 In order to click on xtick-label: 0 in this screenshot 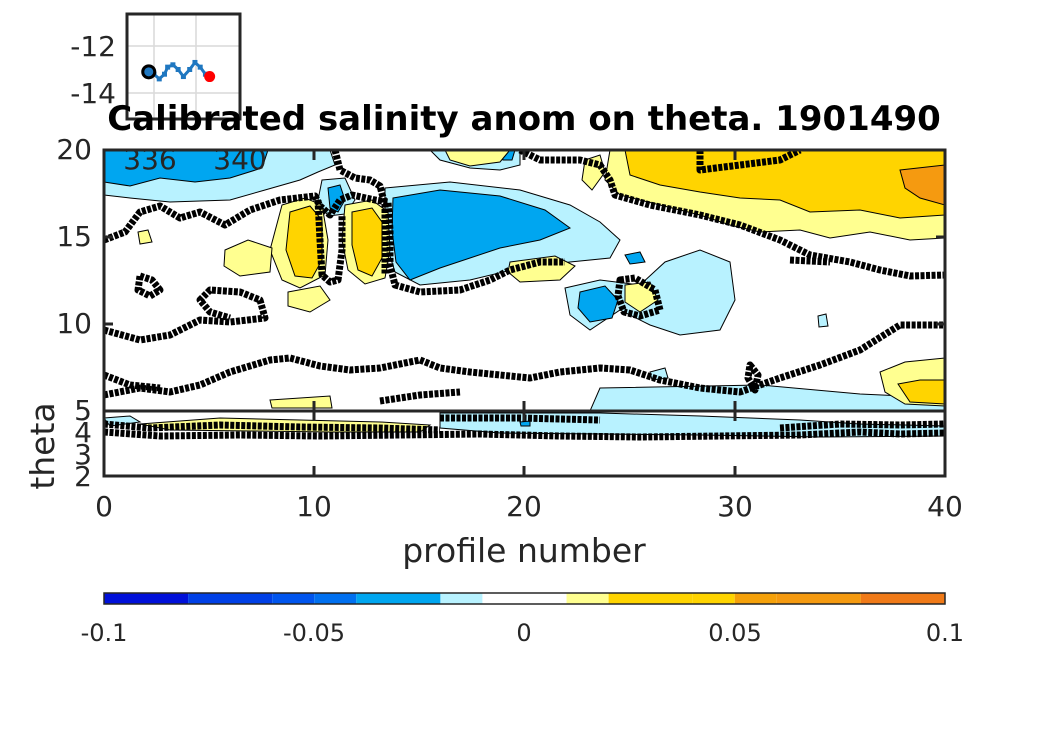, I will do `click(104, 506)`.